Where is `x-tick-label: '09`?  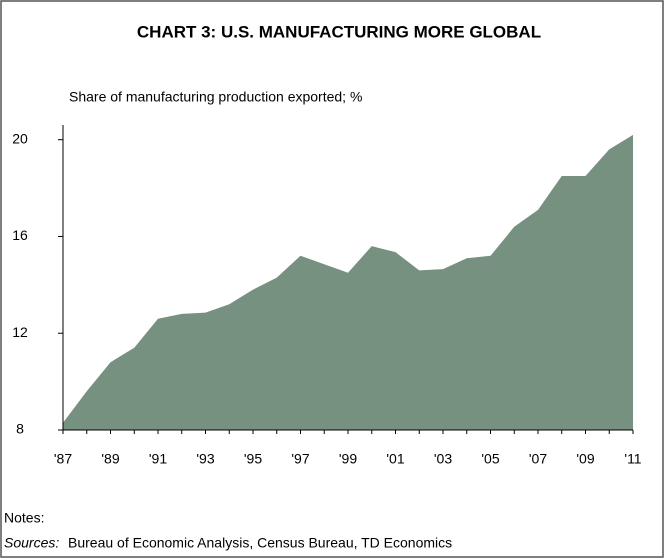
x-tick-label: '09 is located at coordinates (585, 459).